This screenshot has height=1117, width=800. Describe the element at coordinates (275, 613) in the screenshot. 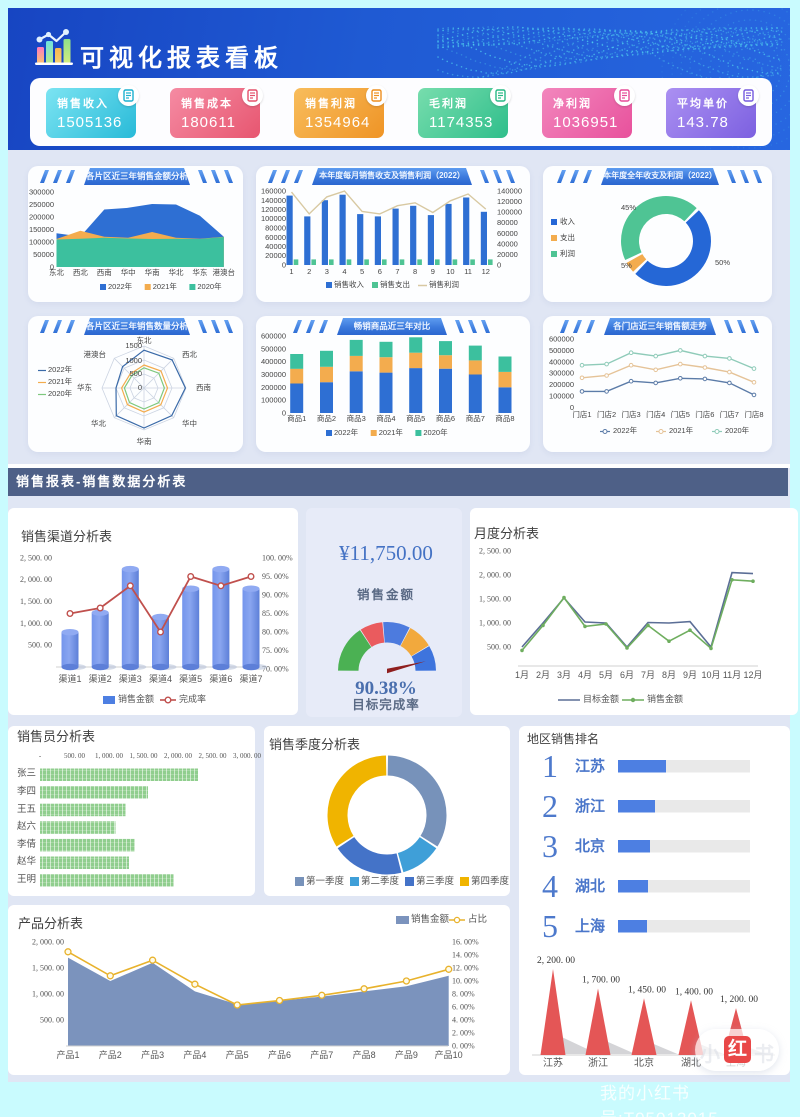

I see `svg-text: 85. 00%` at that location.